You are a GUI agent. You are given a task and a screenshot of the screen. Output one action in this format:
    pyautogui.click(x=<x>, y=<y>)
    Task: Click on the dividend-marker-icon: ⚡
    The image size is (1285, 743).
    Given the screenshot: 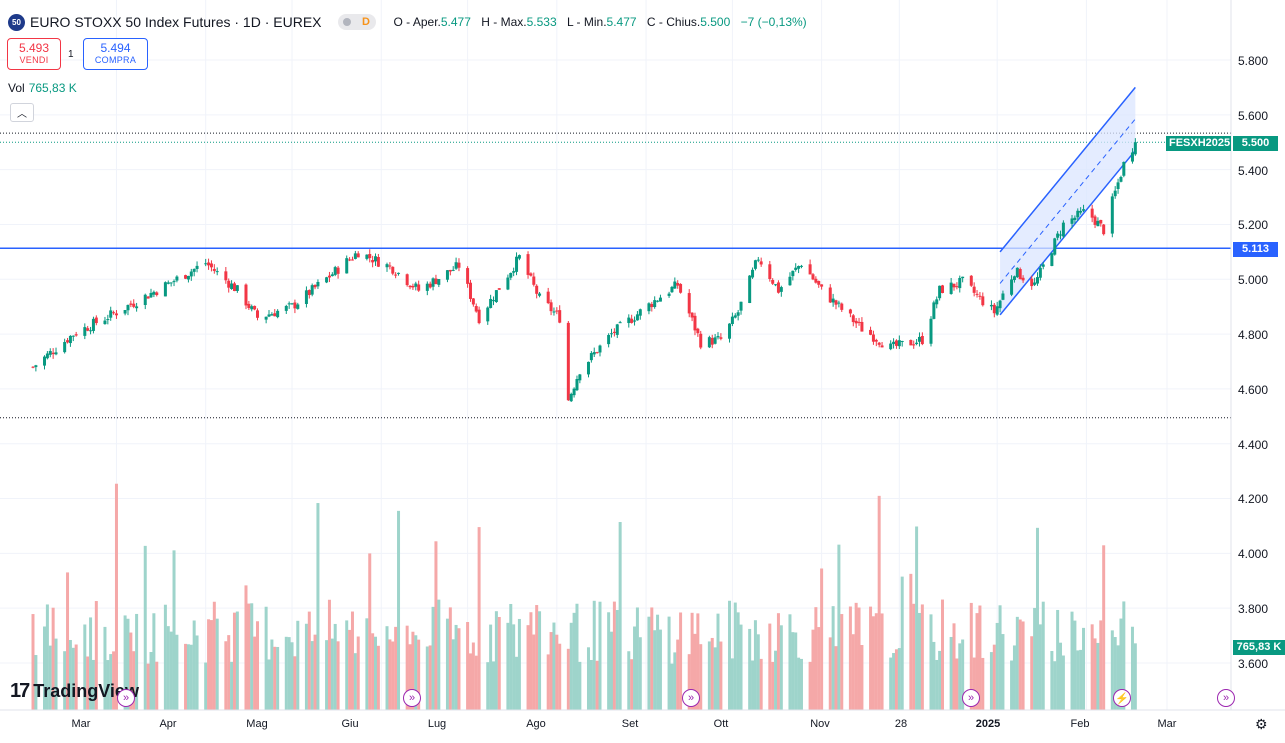 What is the action you would take?
    pyautogui.click(x=1122, y=698)
    